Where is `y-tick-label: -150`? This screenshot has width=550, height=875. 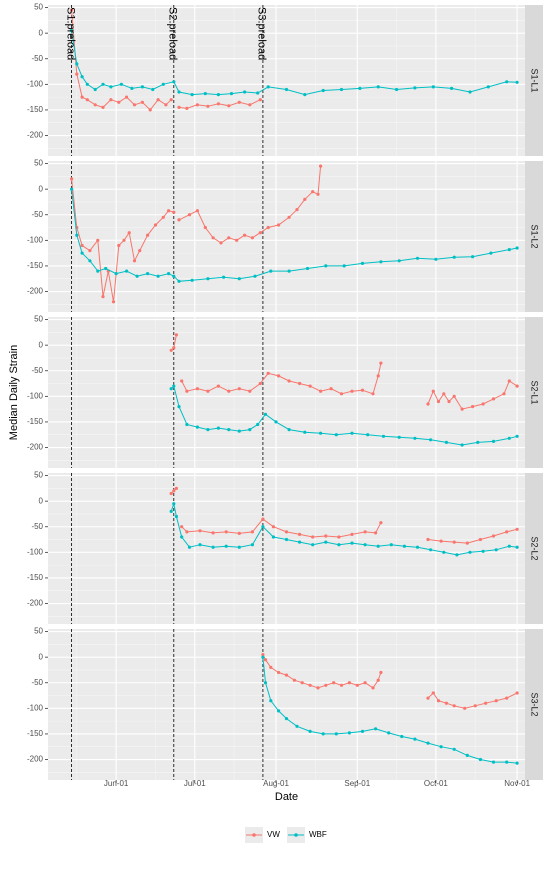
y-tick-label: -150 is located at coordinates (35, 421).